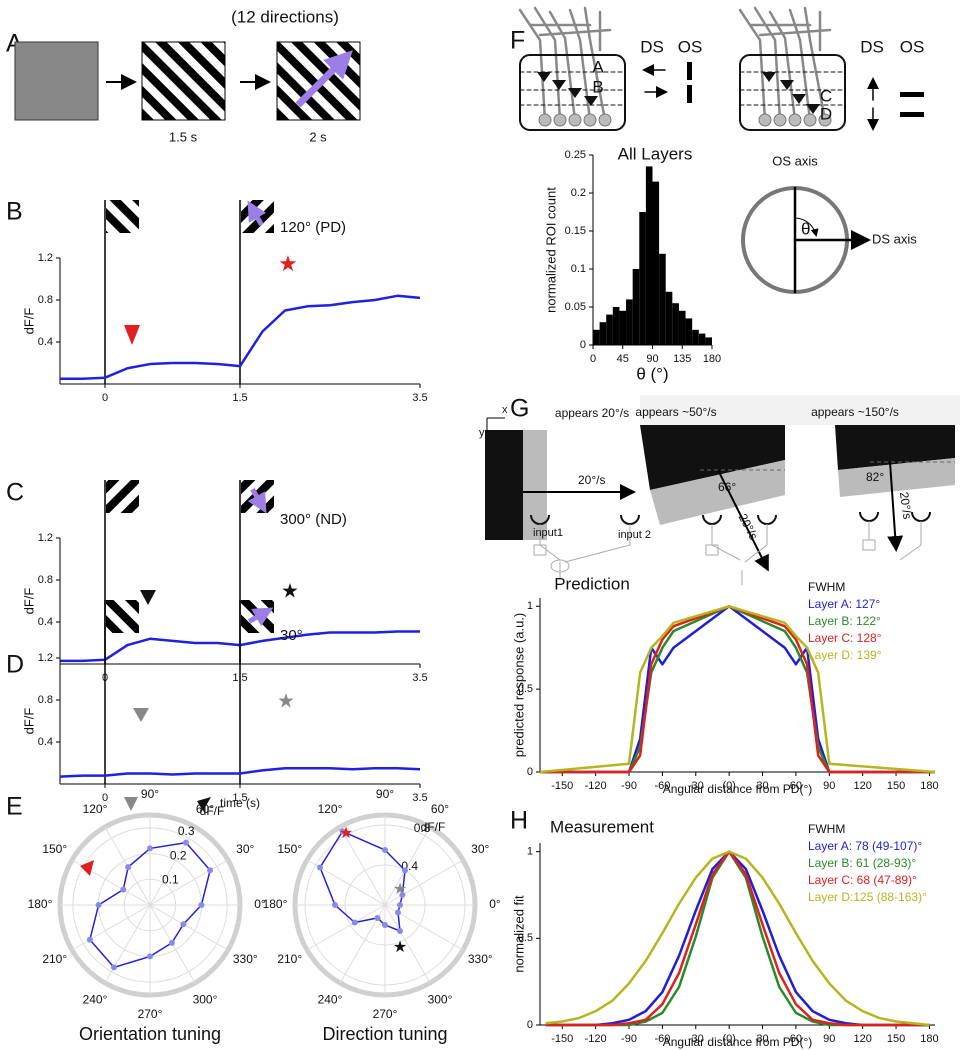 The height and width of the screenshot is (1050, 960). What do you see at coordinates (56, 81) in the screenshot?
I see `gray-screen` at bounding box center [56, 81].